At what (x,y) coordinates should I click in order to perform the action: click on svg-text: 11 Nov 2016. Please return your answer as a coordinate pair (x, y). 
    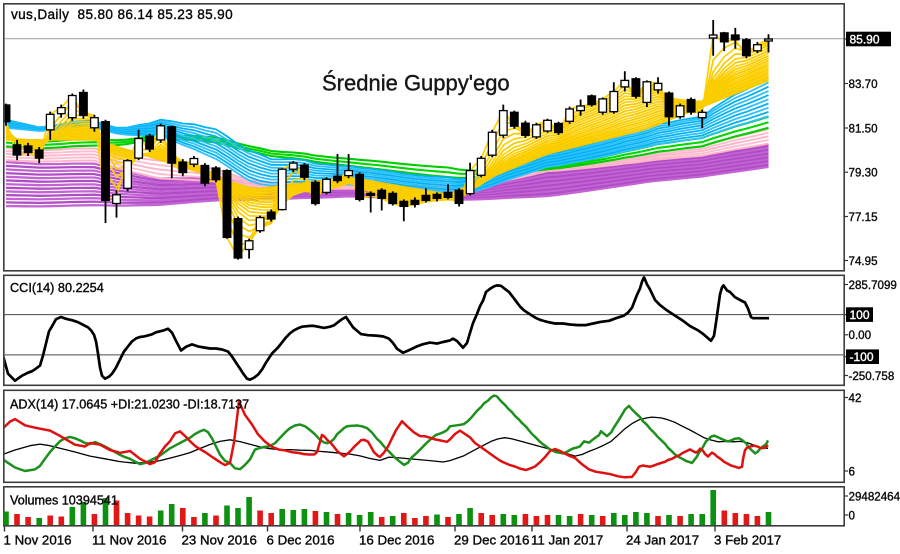
    Looking at the image, I should click on (129, 540).